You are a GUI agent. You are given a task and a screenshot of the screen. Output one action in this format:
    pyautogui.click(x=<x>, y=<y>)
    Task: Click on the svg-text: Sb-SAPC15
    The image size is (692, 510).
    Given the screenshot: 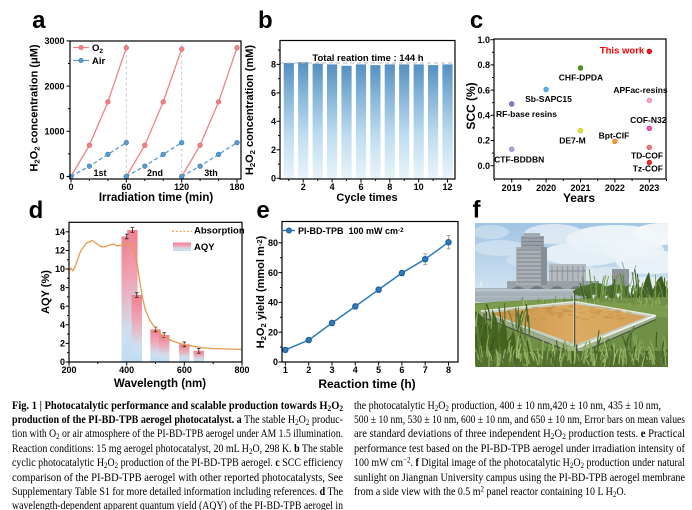 What is the action you would take?
    pyautogui.click(x=548, y=99)
    